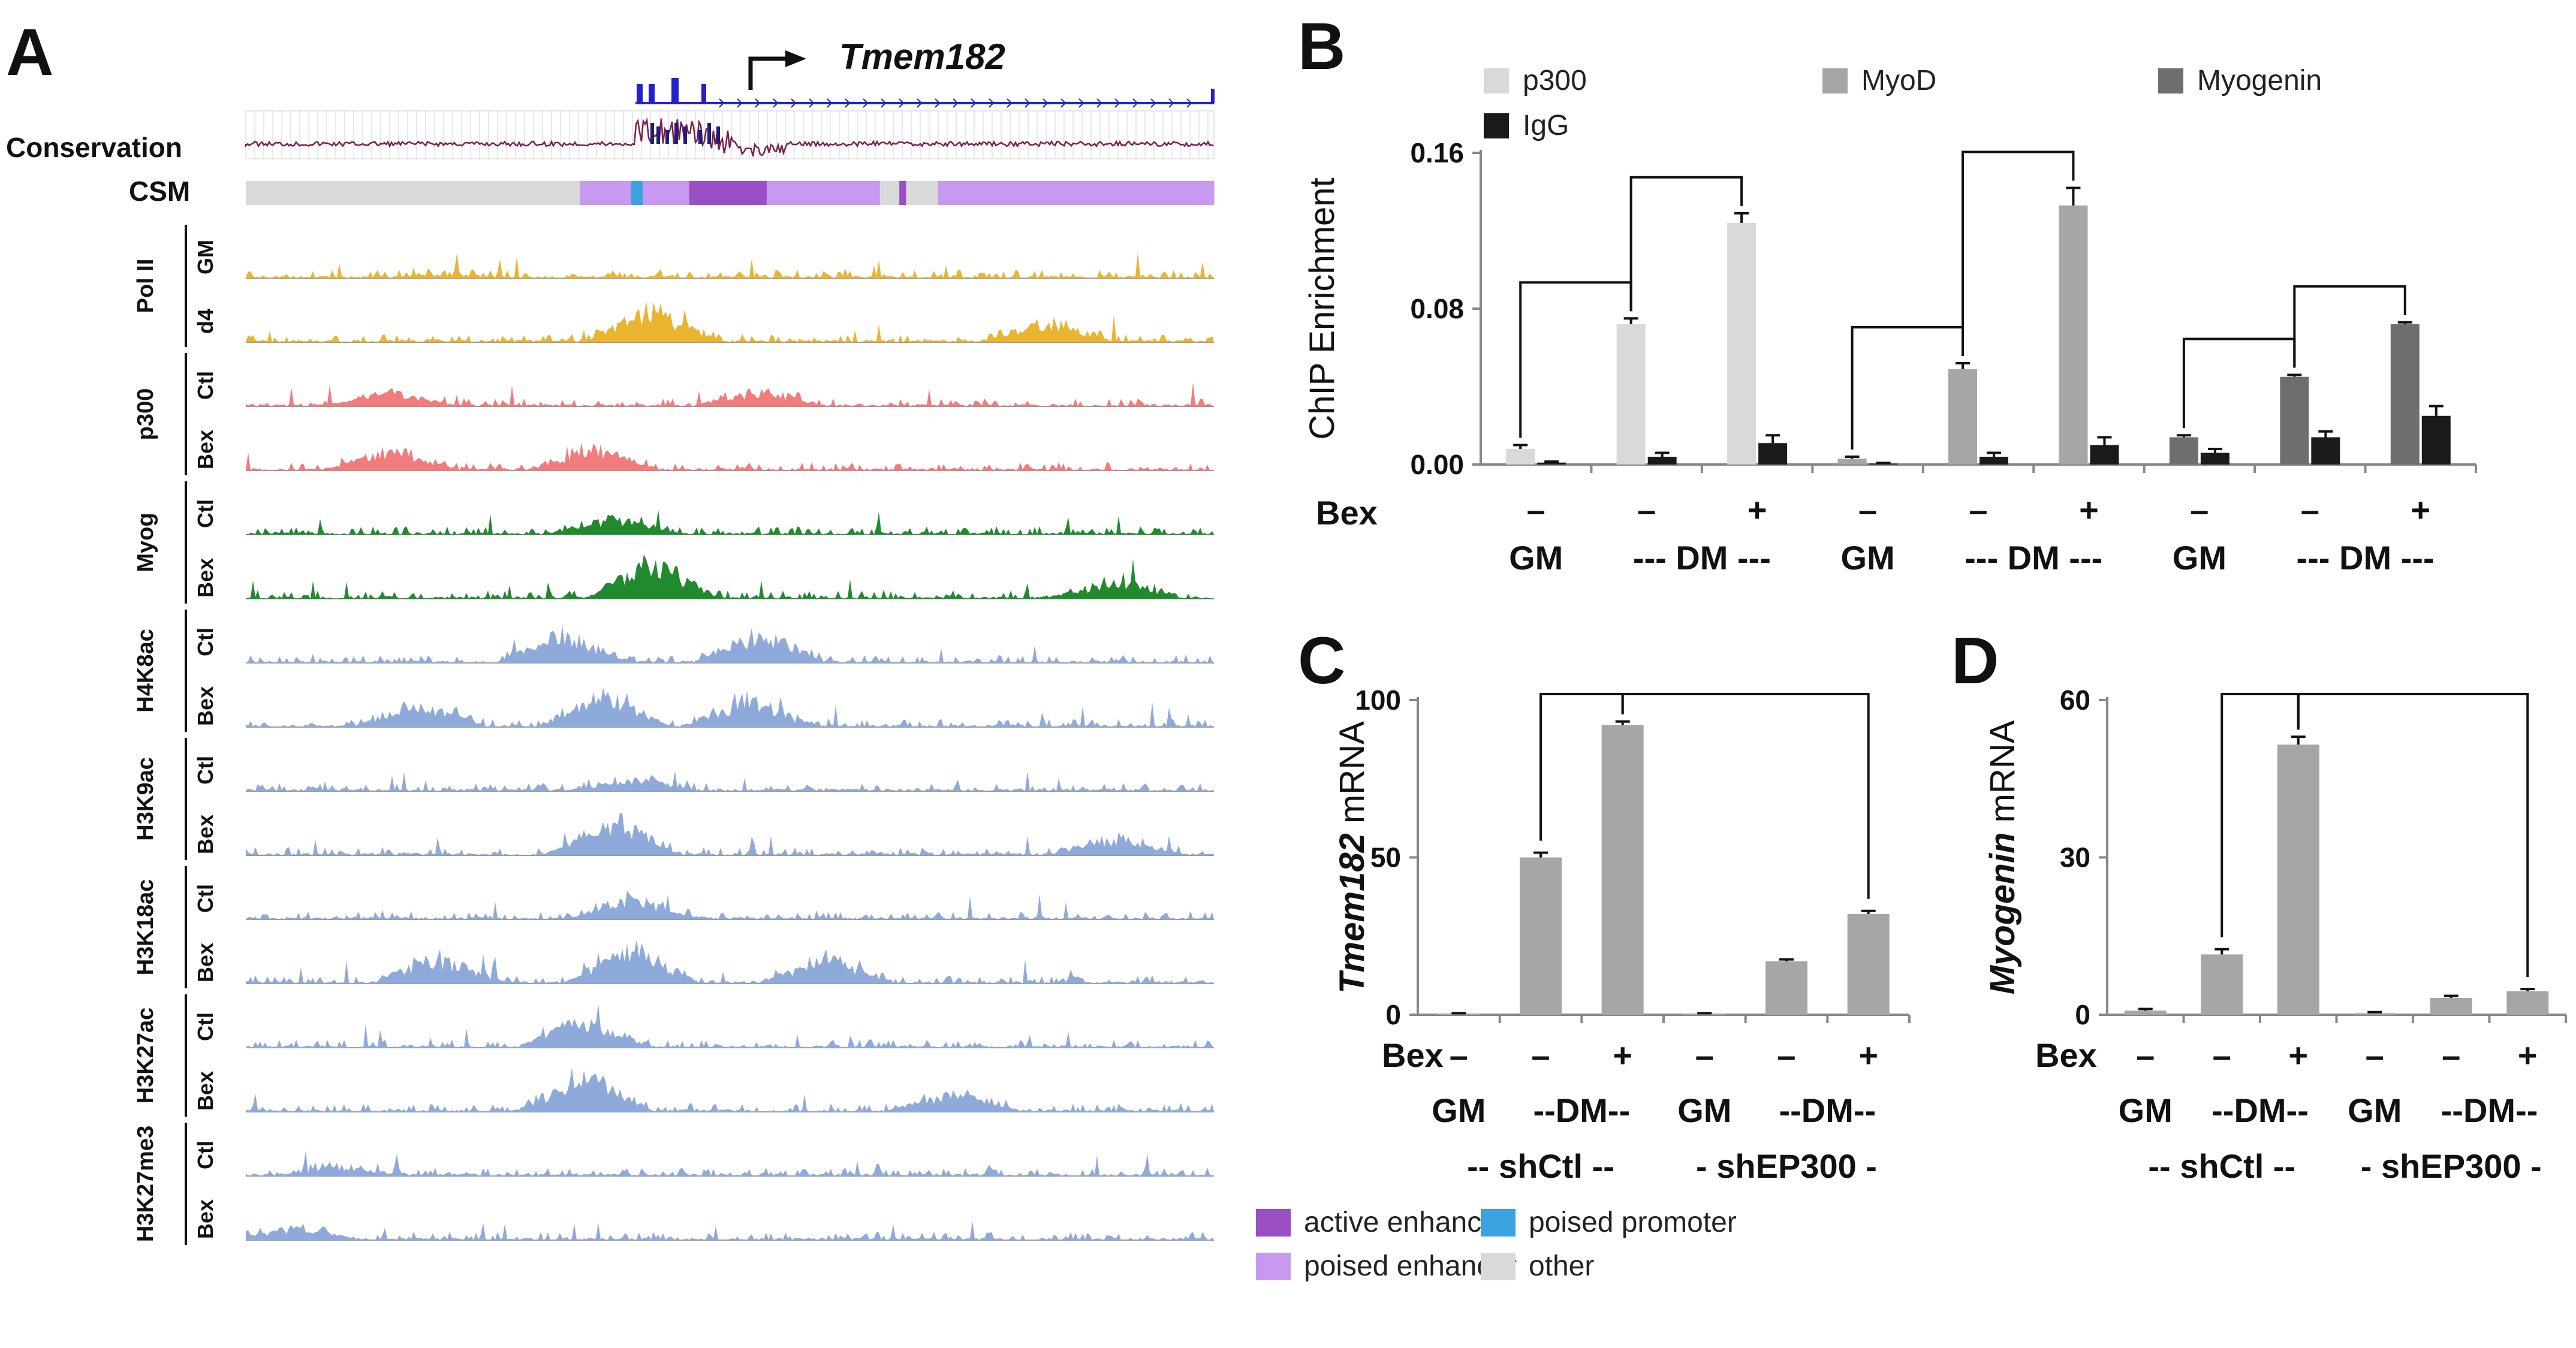 This screenshot has width=2576, height=1348. I want to click on track-h3k9ac: H3K9ac Ctl Bex, so click(673, 799).